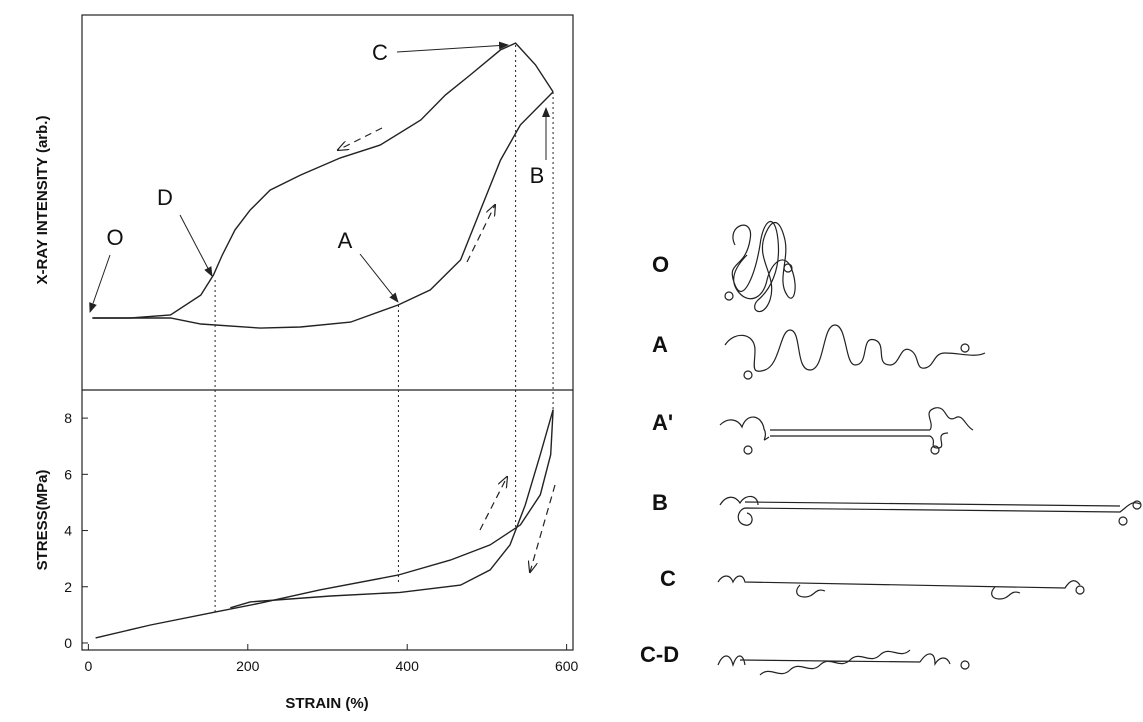 The image size is (1143, 722). Describe the element at coordinates (165, 197) in the screenshot. I see `annotation: D` at that location.